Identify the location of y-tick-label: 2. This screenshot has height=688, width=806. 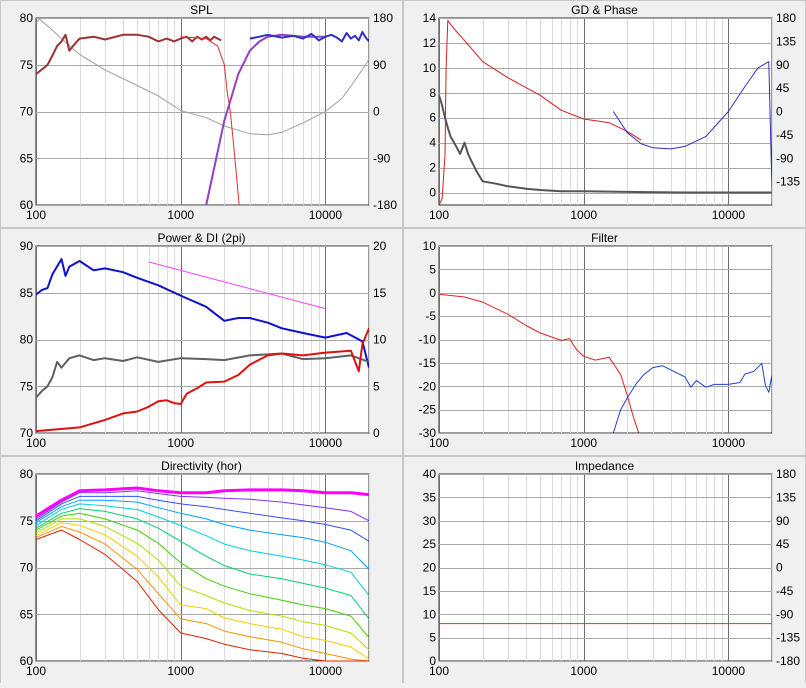
(432, 168).